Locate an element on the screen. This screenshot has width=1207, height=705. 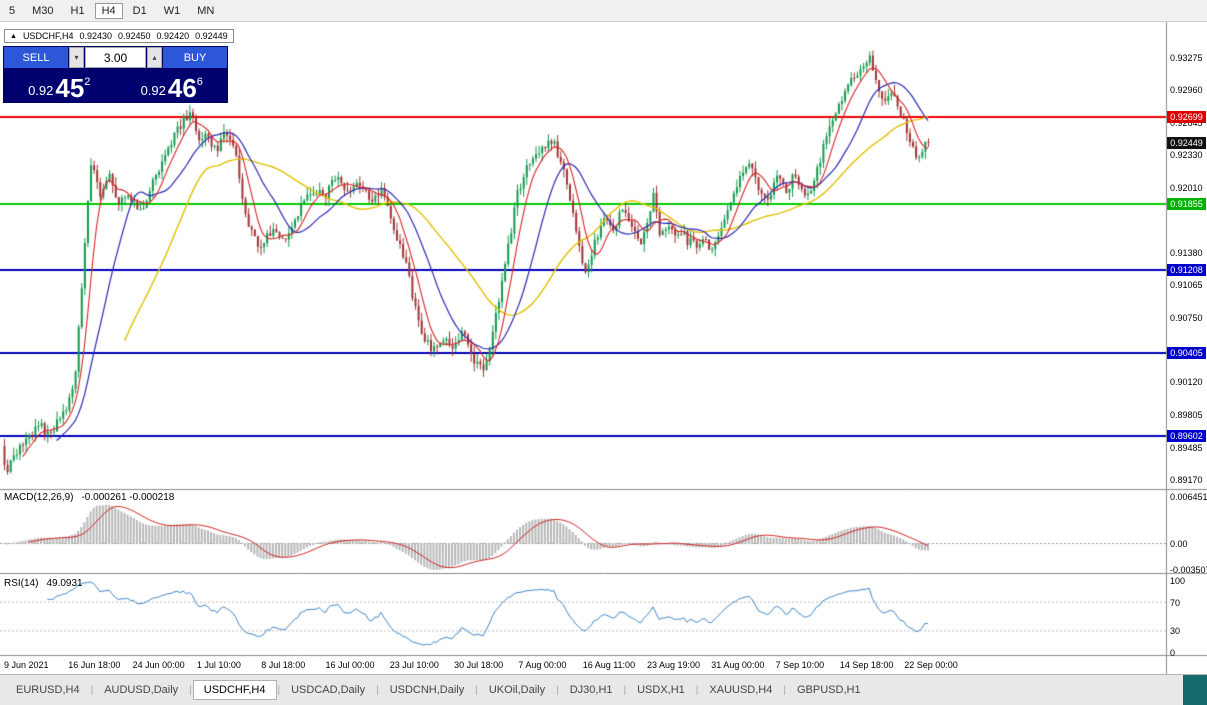
volume-input is located at coordinates (115, 57).